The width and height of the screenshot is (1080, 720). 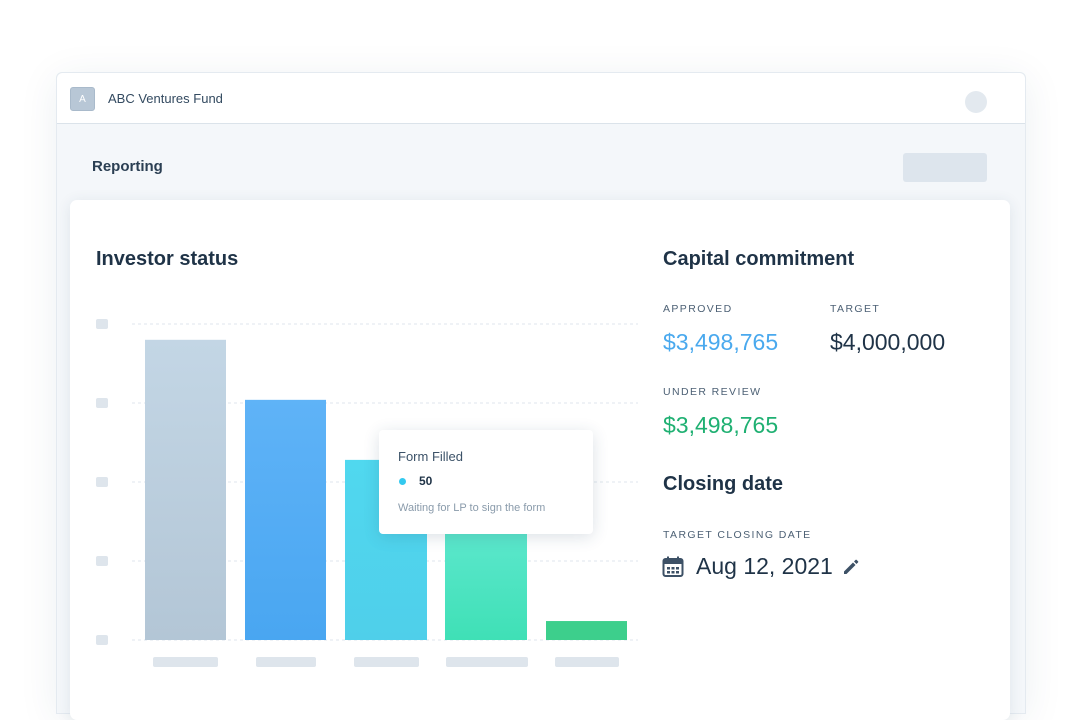 I want to click on closing-date-value: Aug 12, 2021, so click(x=764, y=566).